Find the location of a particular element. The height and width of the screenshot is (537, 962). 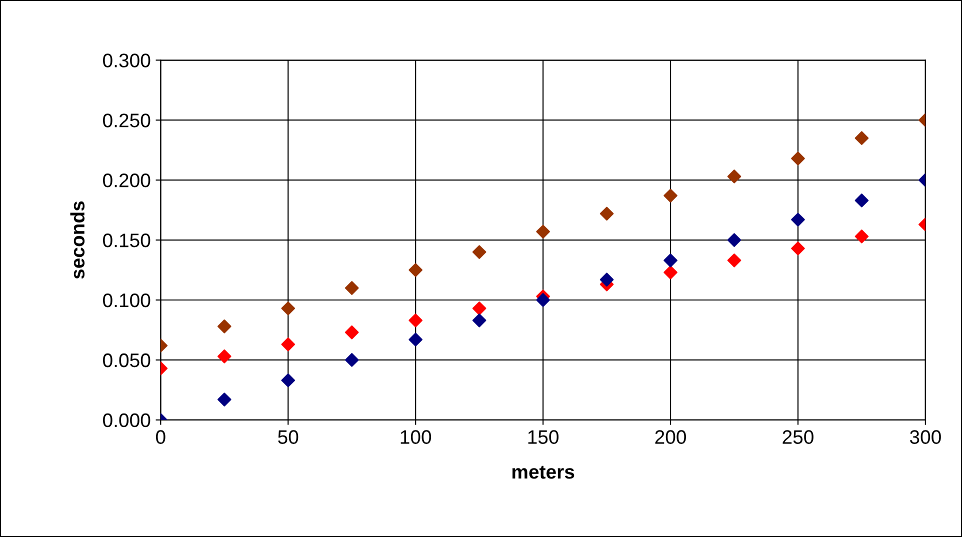

y-tick-label: 0.050 is located at coordinates (126, 360).